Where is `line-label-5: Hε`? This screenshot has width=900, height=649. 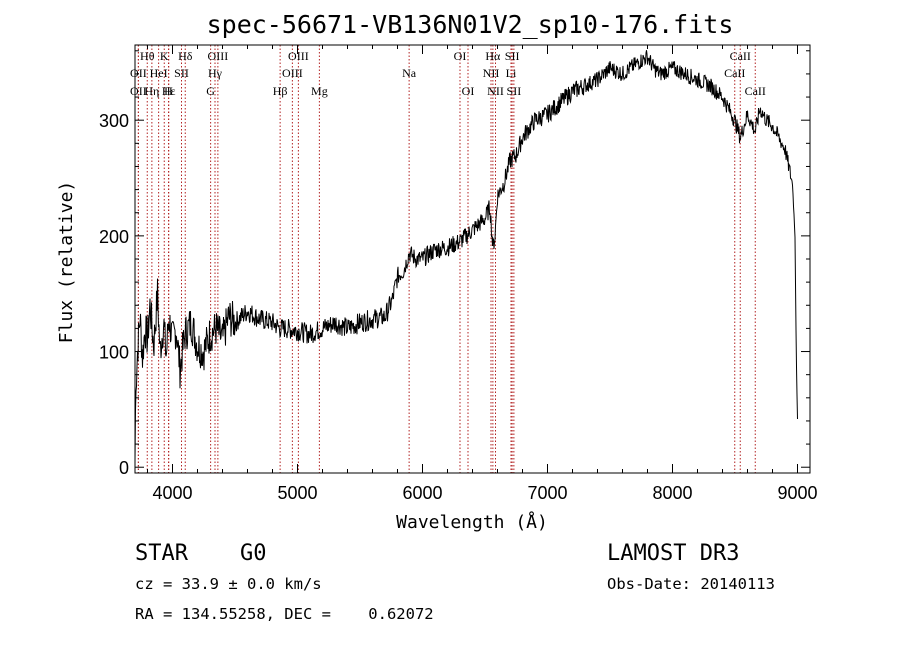
line-label-5: Hε is located at coordinates (169, 91).